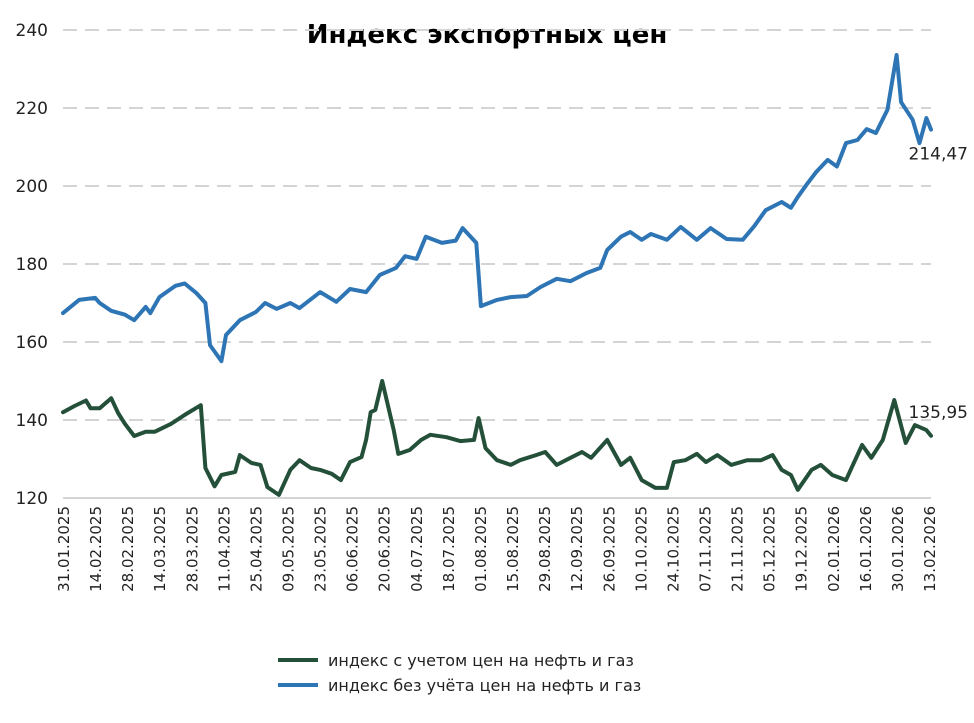 Image resolution: width=974 pixels, height=723 pixels. What do you see at coordinates (96, 549) in the screenshot?
I see `x-tick-label: 14.02.2025` at bounding box center [96, 549].